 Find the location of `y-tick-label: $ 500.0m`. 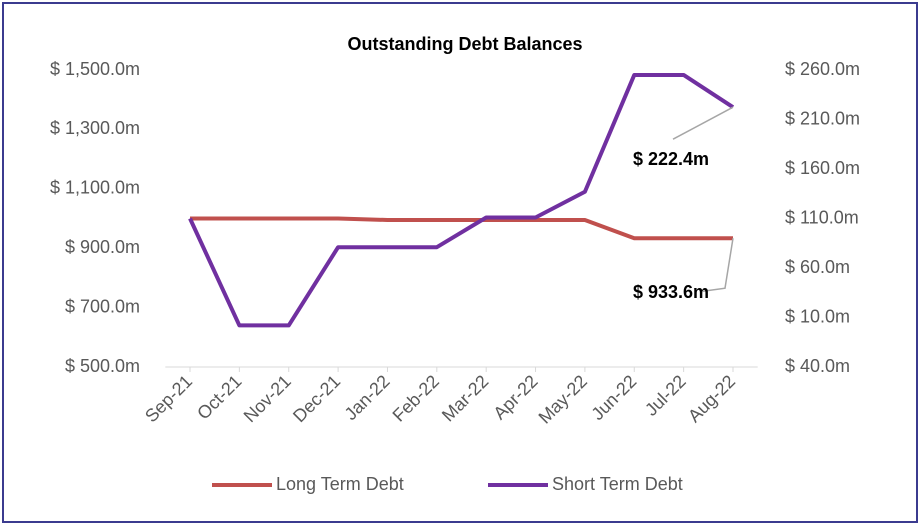

y-tick-label: $ 500.0m is located at coordinates (102, 366).